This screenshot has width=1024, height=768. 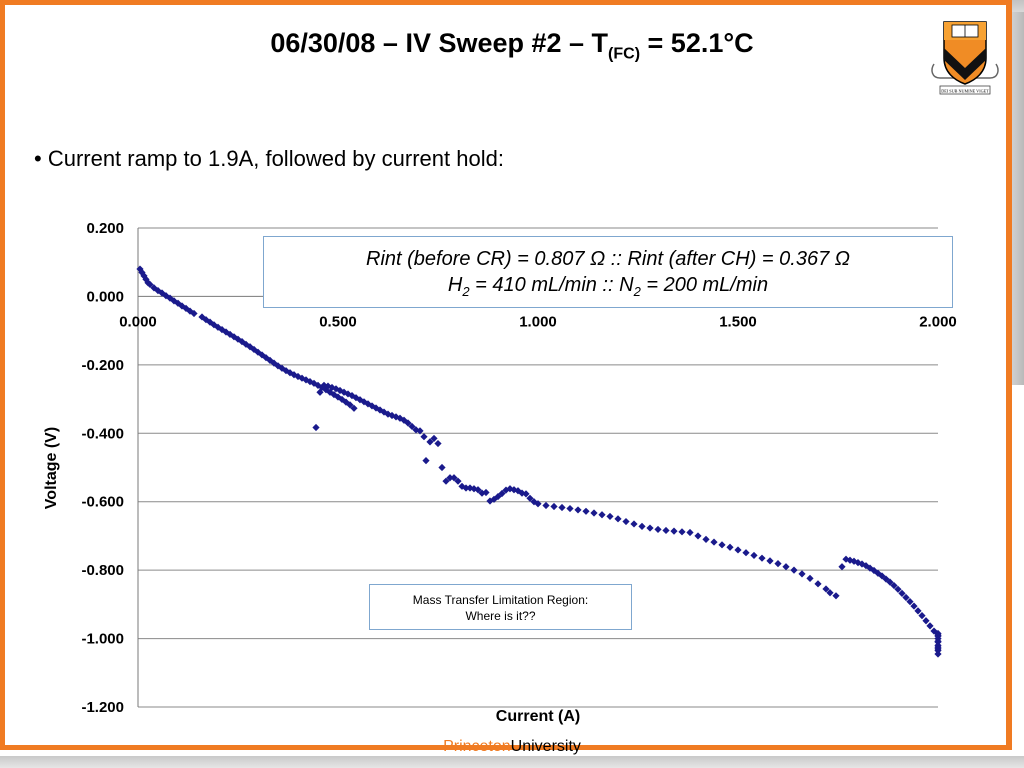 What do you see at coordinates (138, 321) in the screenshot?
I see `x-tick-label: 0.000` at bounding box center [138, 321].